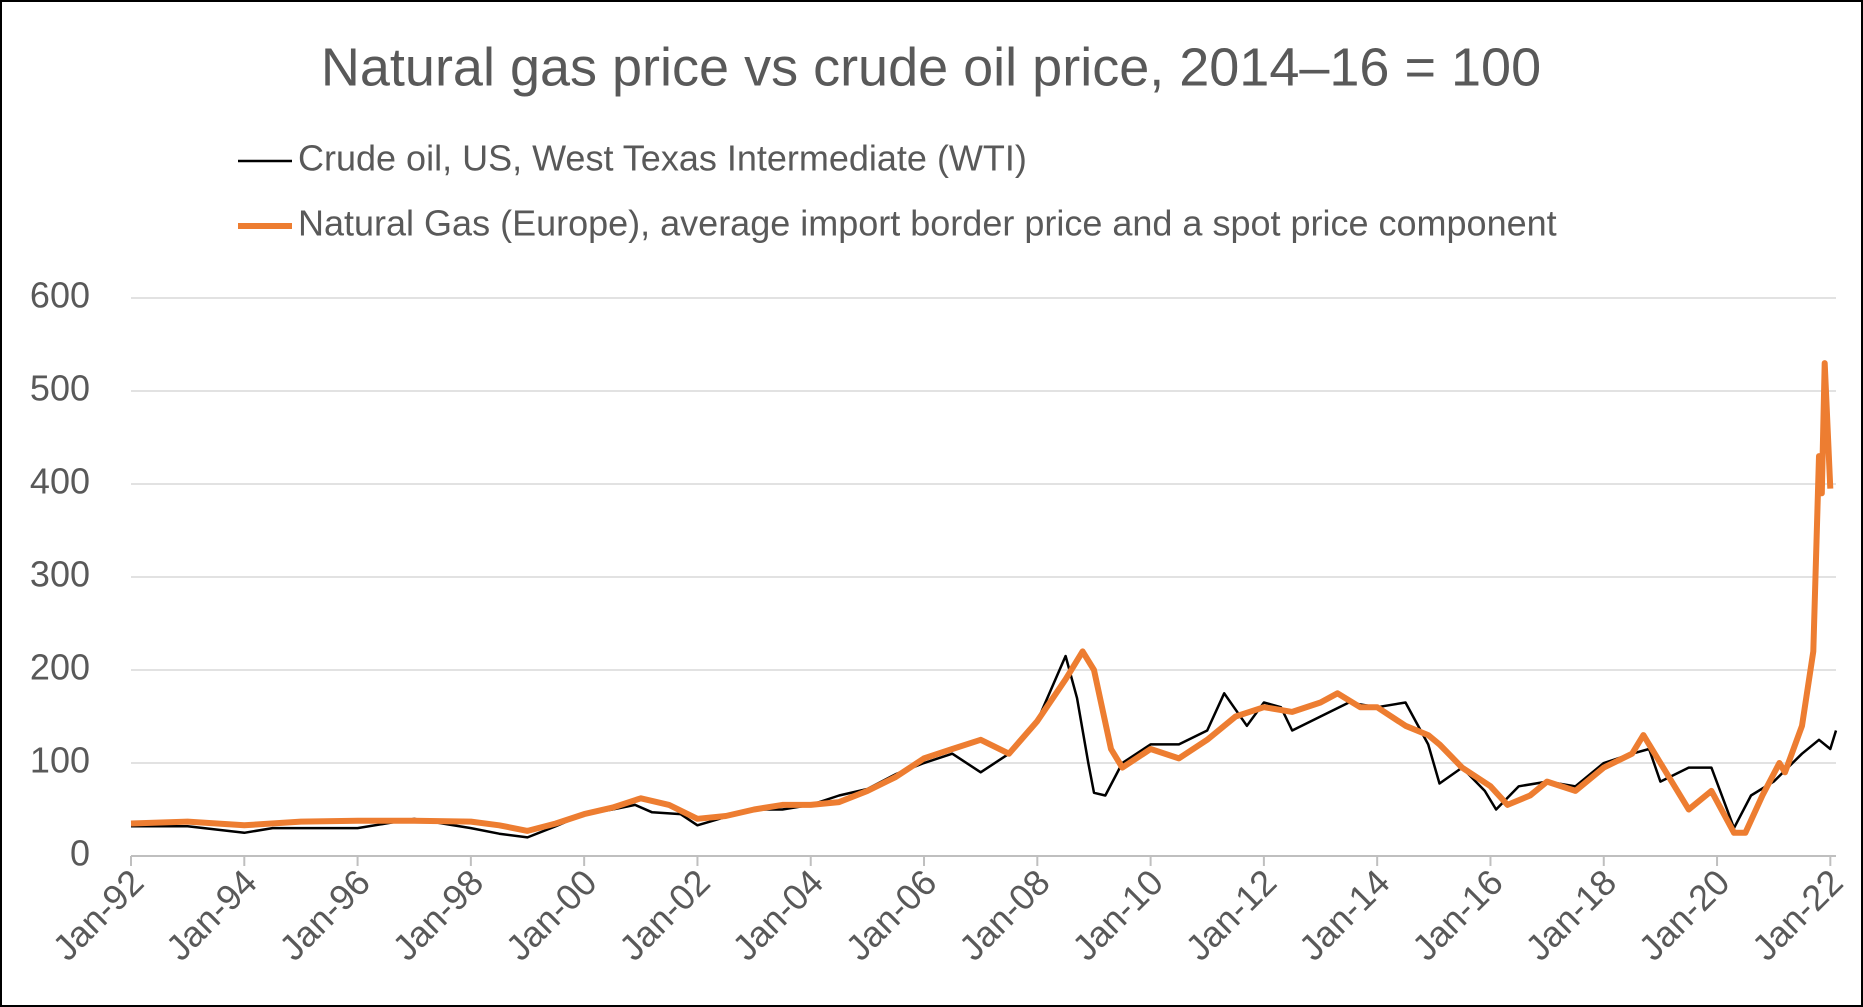  What do you see at coordinates (60, 388) in the screenshot?
I see `y-tick-label: 500` at bounding box center [60, 388].